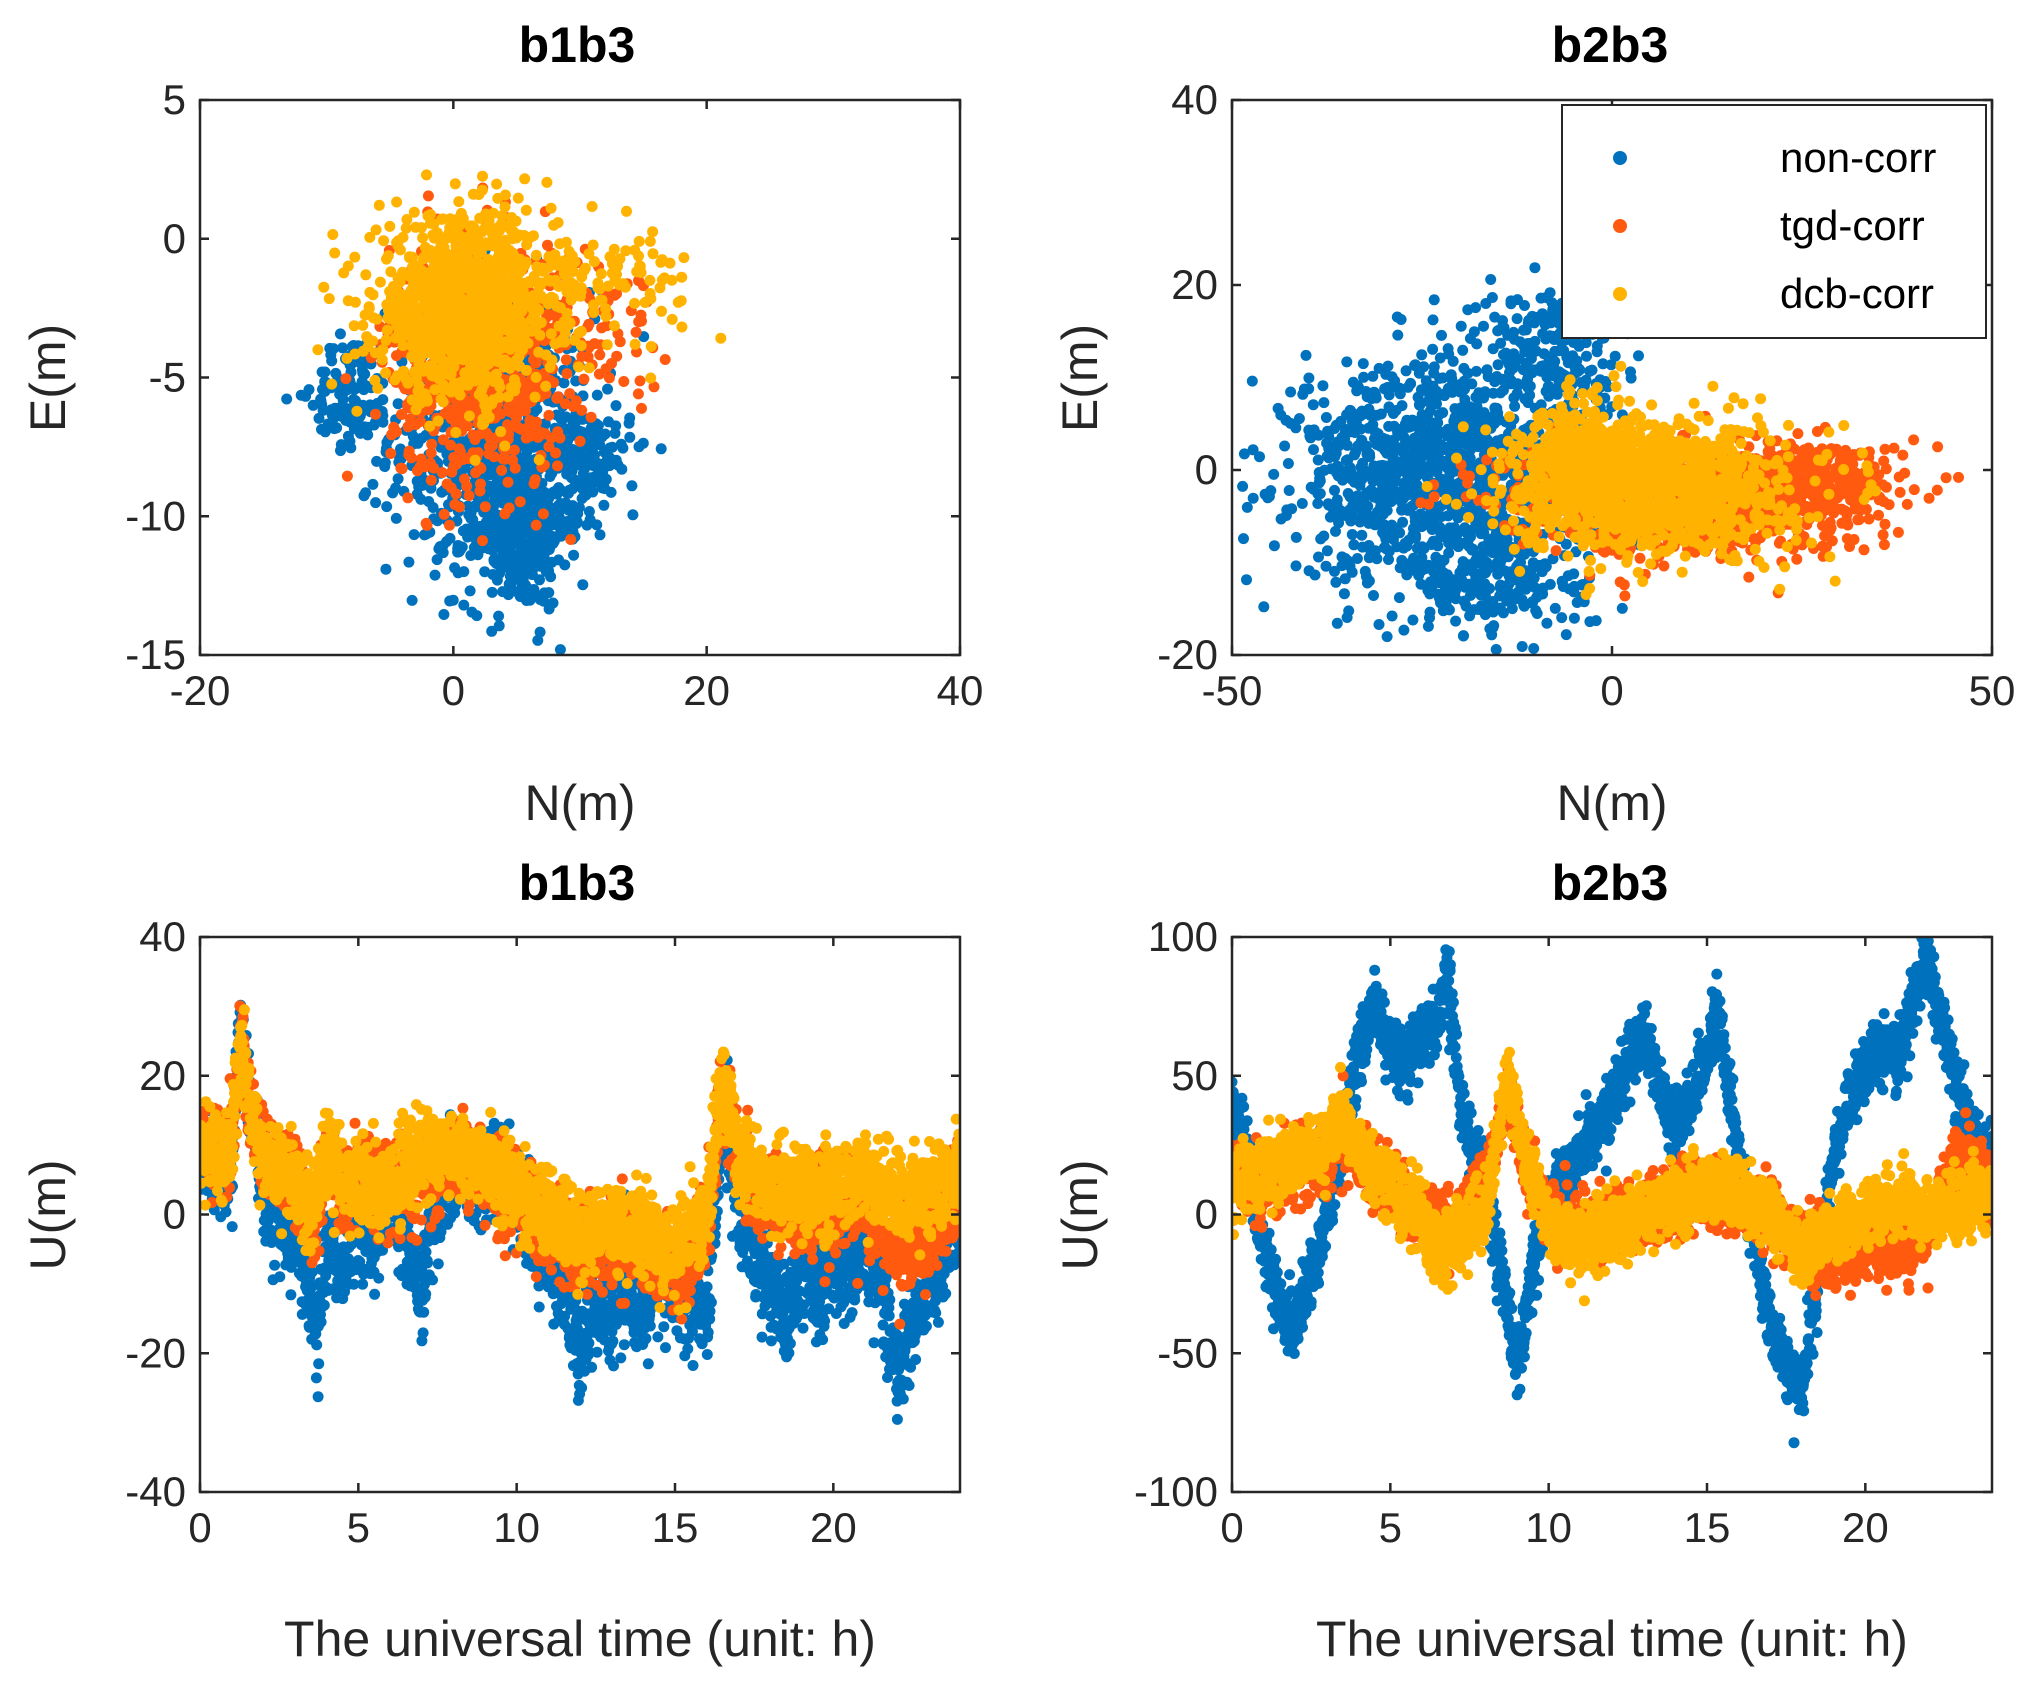 Image resolution: width=2037 pixels, height=1695 pixels. I want to click on series-dcb-corr, so click(519, 317).